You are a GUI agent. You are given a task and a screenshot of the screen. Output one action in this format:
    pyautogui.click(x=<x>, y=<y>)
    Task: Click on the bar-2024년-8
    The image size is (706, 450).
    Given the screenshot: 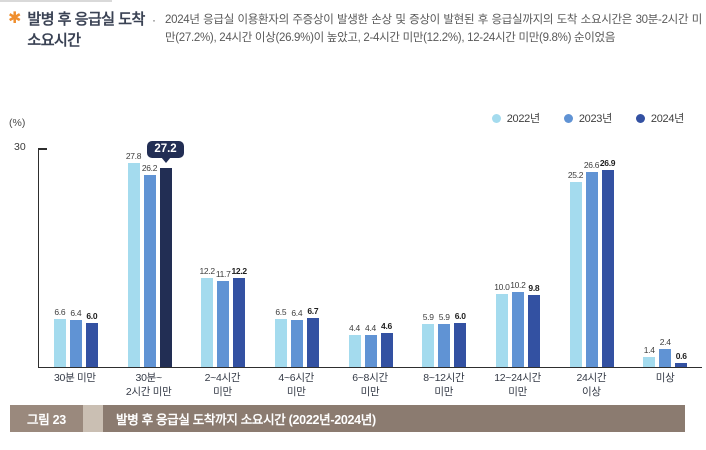 What is the action you would take?
    pyautogui.click(x=681, y=364)
    